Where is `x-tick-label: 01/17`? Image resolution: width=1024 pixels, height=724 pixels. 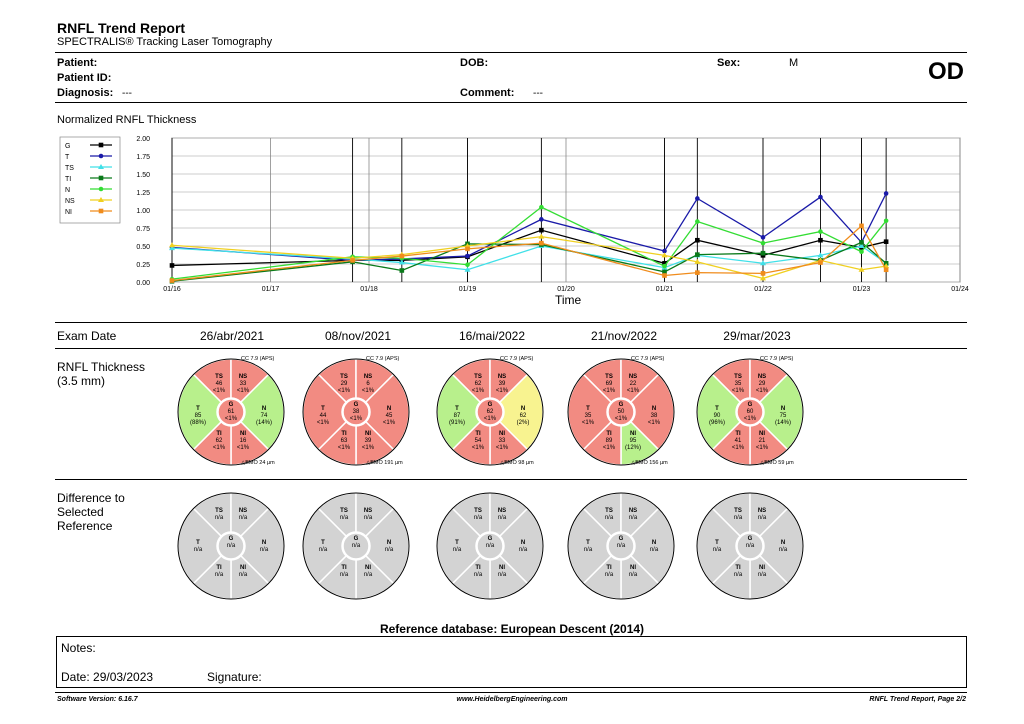
x-tick-label: 01/17 is located at coordinates (271, 289).